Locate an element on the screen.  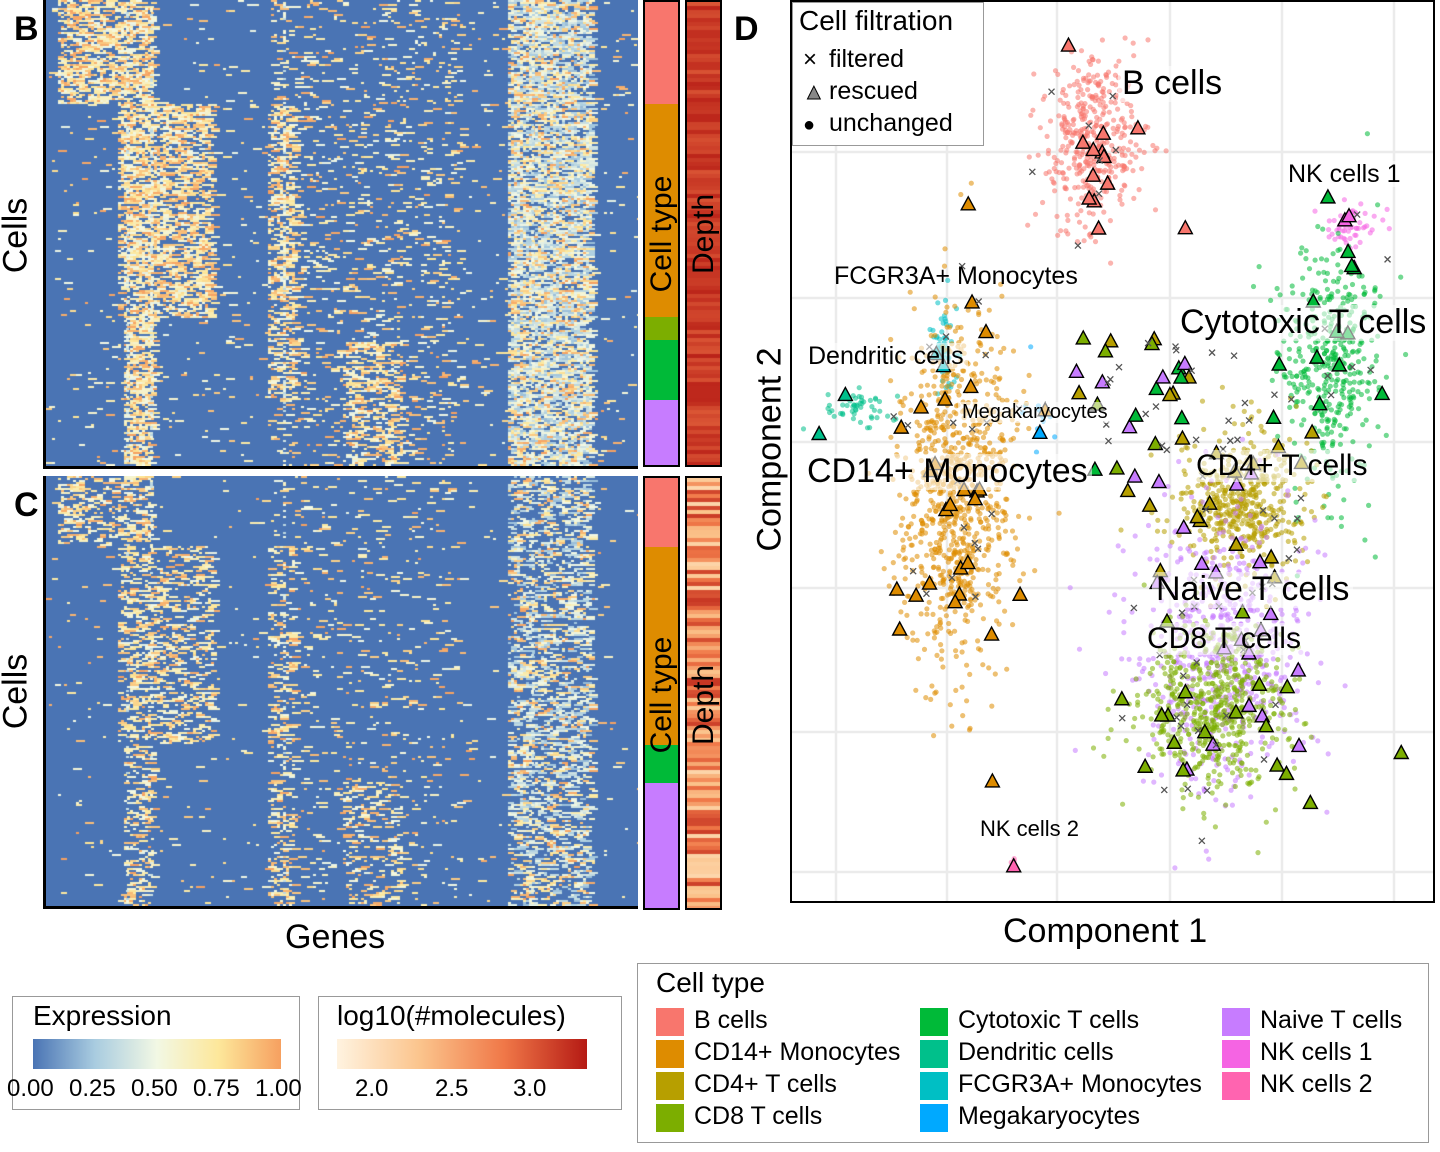
heatmap-c-celltype-strip: Cell type is located at coordinates (661, 693).